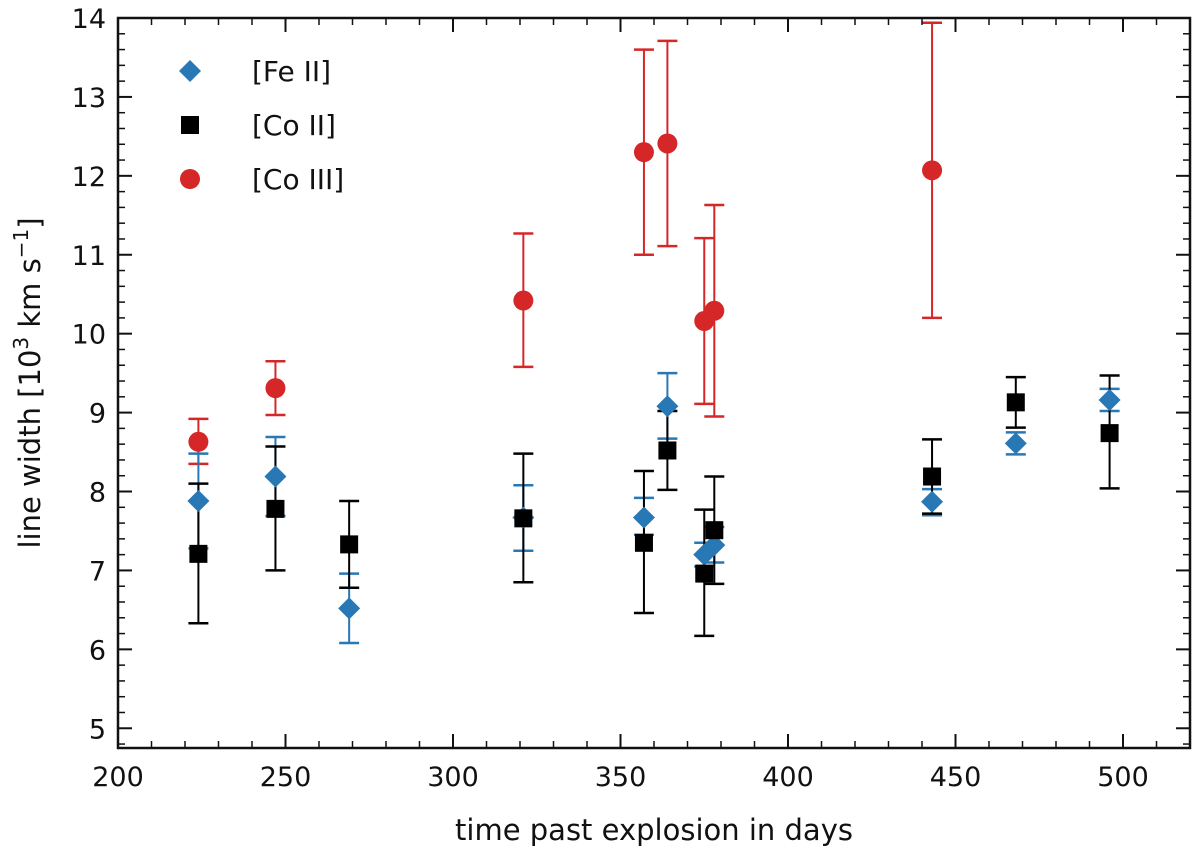 This screenshot has width=1200, height=851. I want to click on legend: [Fe II] [Co II] [Co III], so click(261, 125).